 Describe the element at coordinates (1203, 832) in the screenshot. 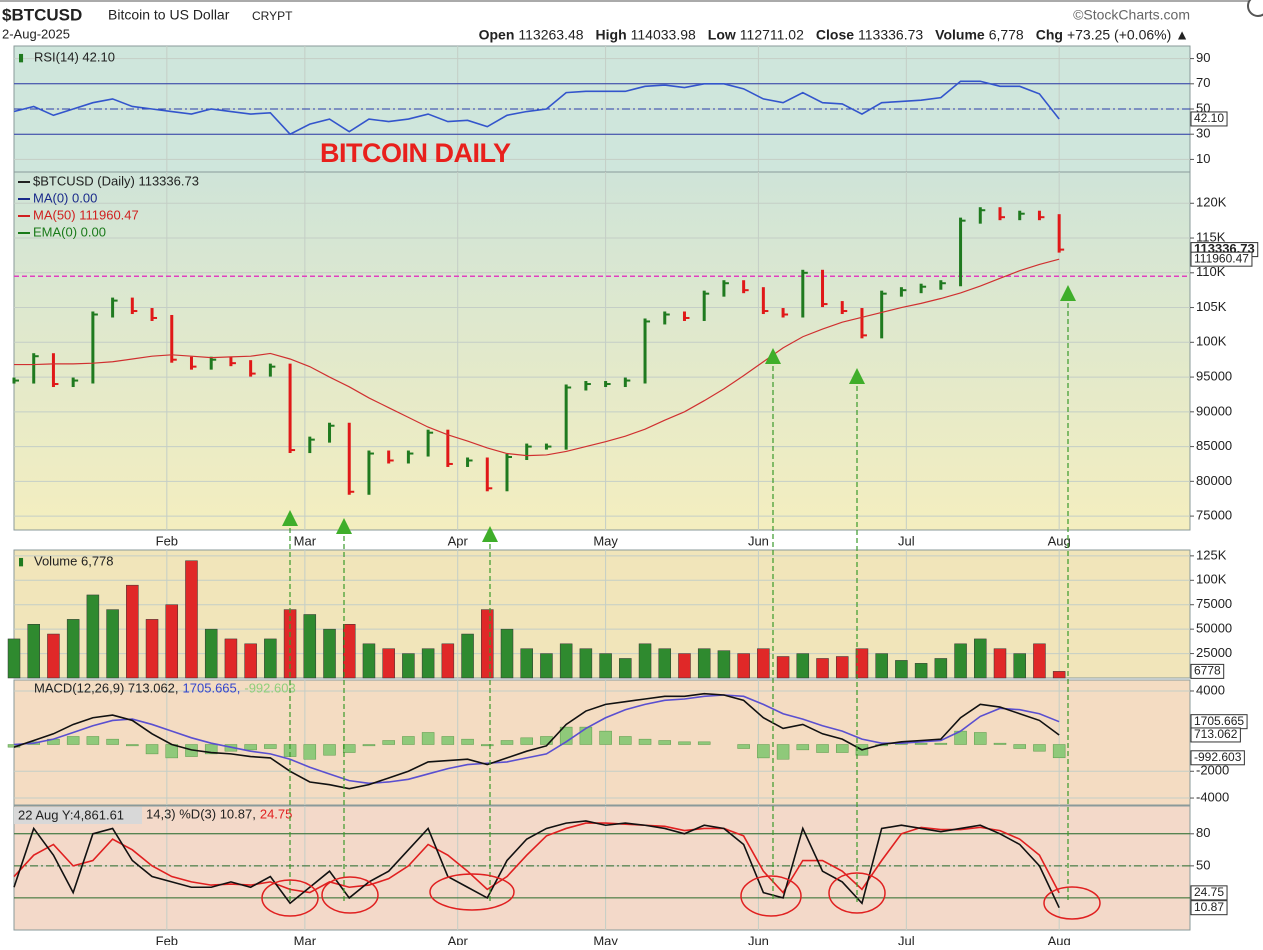

I see `y-tick-label: 80` at that location.